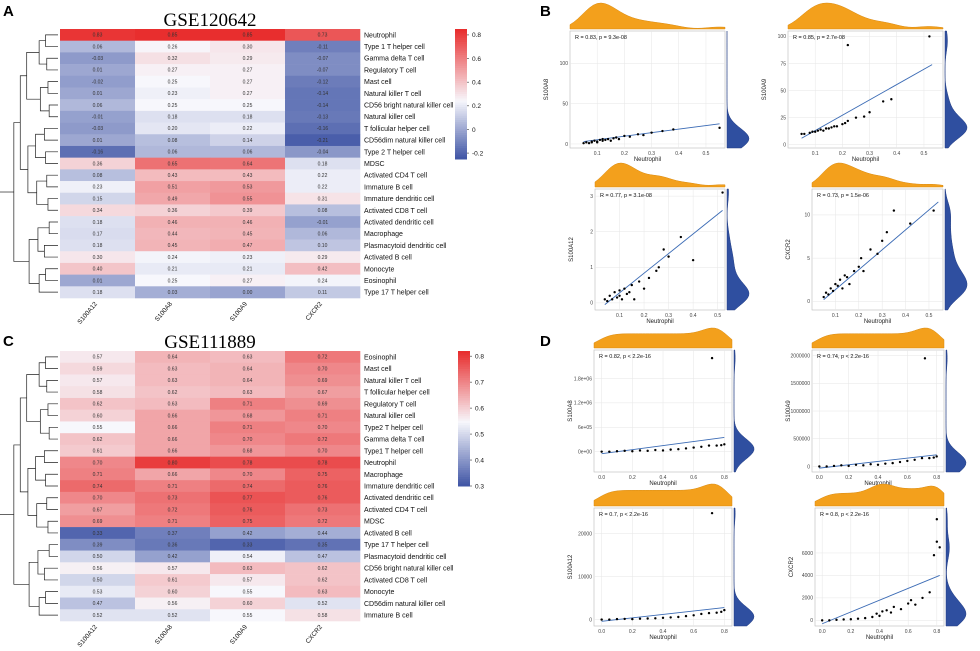 The image size is (980, 651). What do you see at coordinates (173, 246) in the screenshot?
I see `cell-value: 0.45` at bounding box center [173, 246].